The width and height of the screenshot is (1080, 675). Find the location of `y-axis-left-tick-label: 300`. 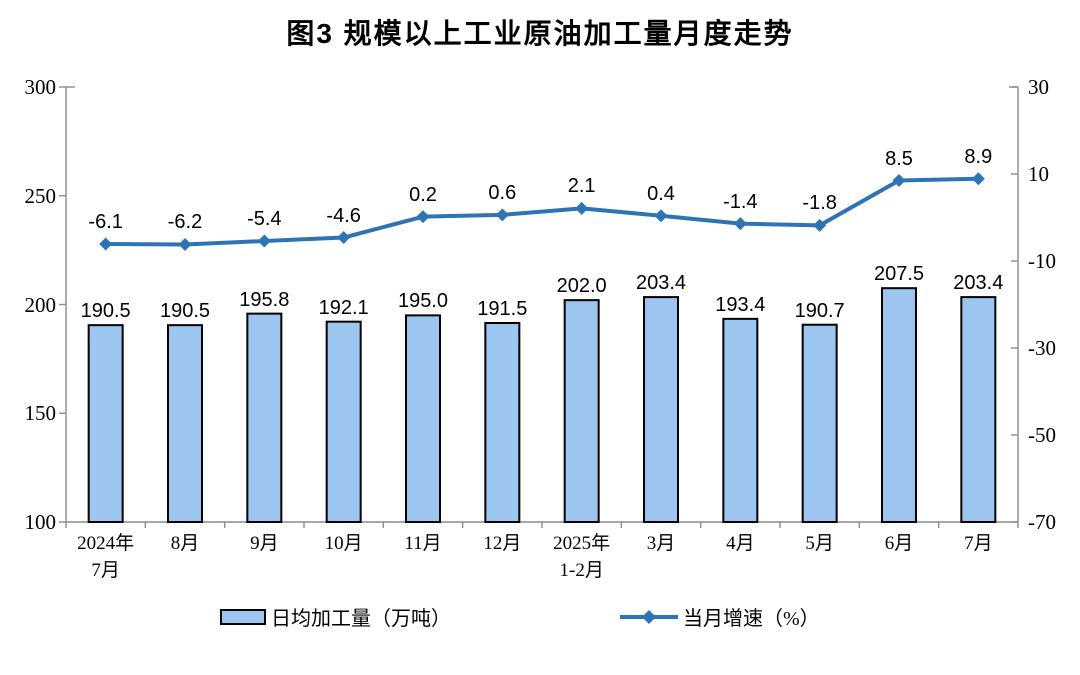

y-axis-left-tick-label: 300 is located at coordinates (40, 87).